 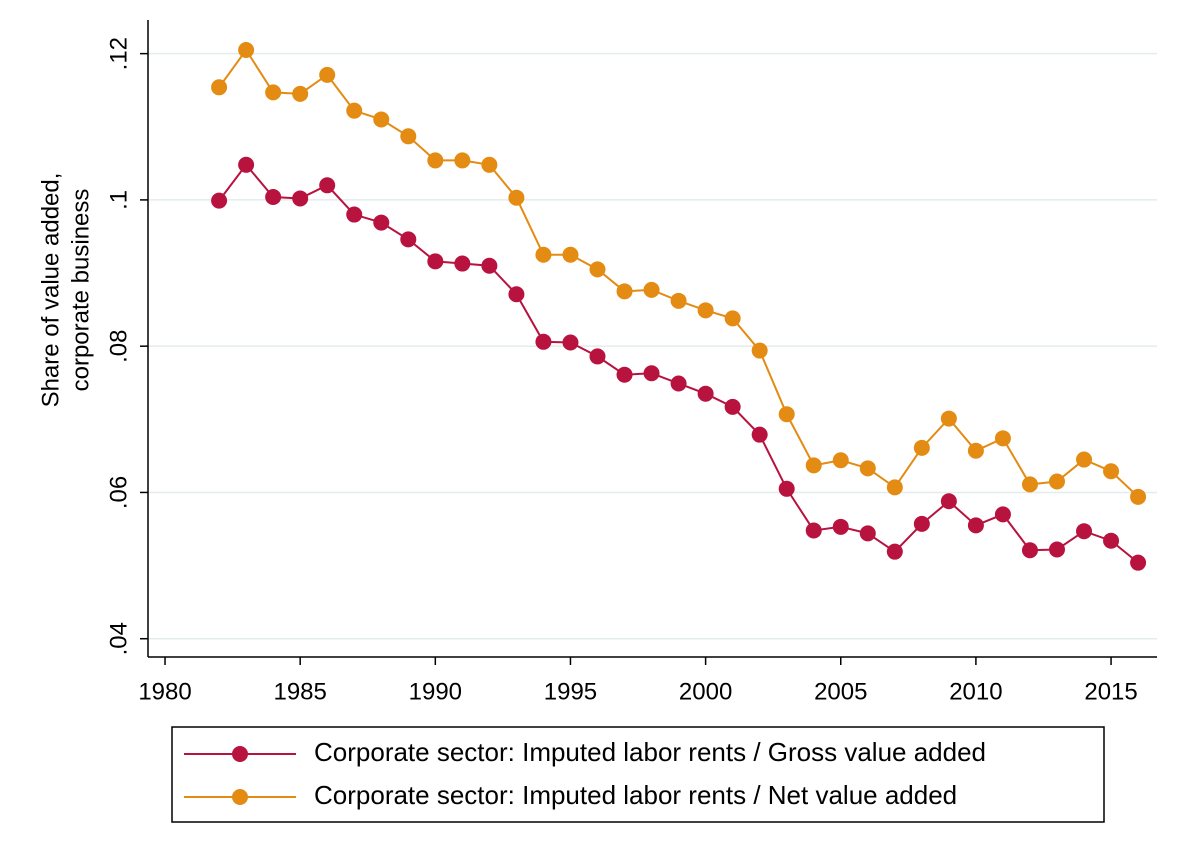 I want to click on y-tick-label: .08, so click(x=118, y=345).